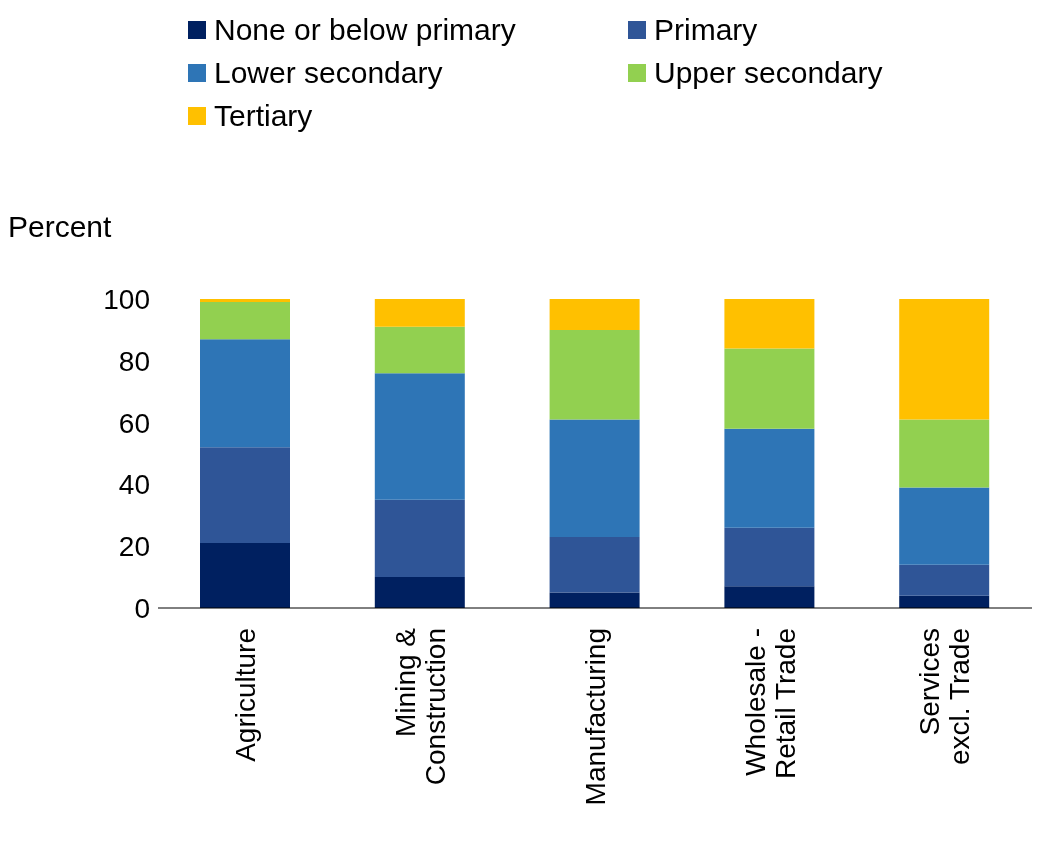 The width and height of the screenshot is (1040, 861). Describe the element at coordinates (134, 485) in the screenshot. I see `y-tick-label: 40` at that location.